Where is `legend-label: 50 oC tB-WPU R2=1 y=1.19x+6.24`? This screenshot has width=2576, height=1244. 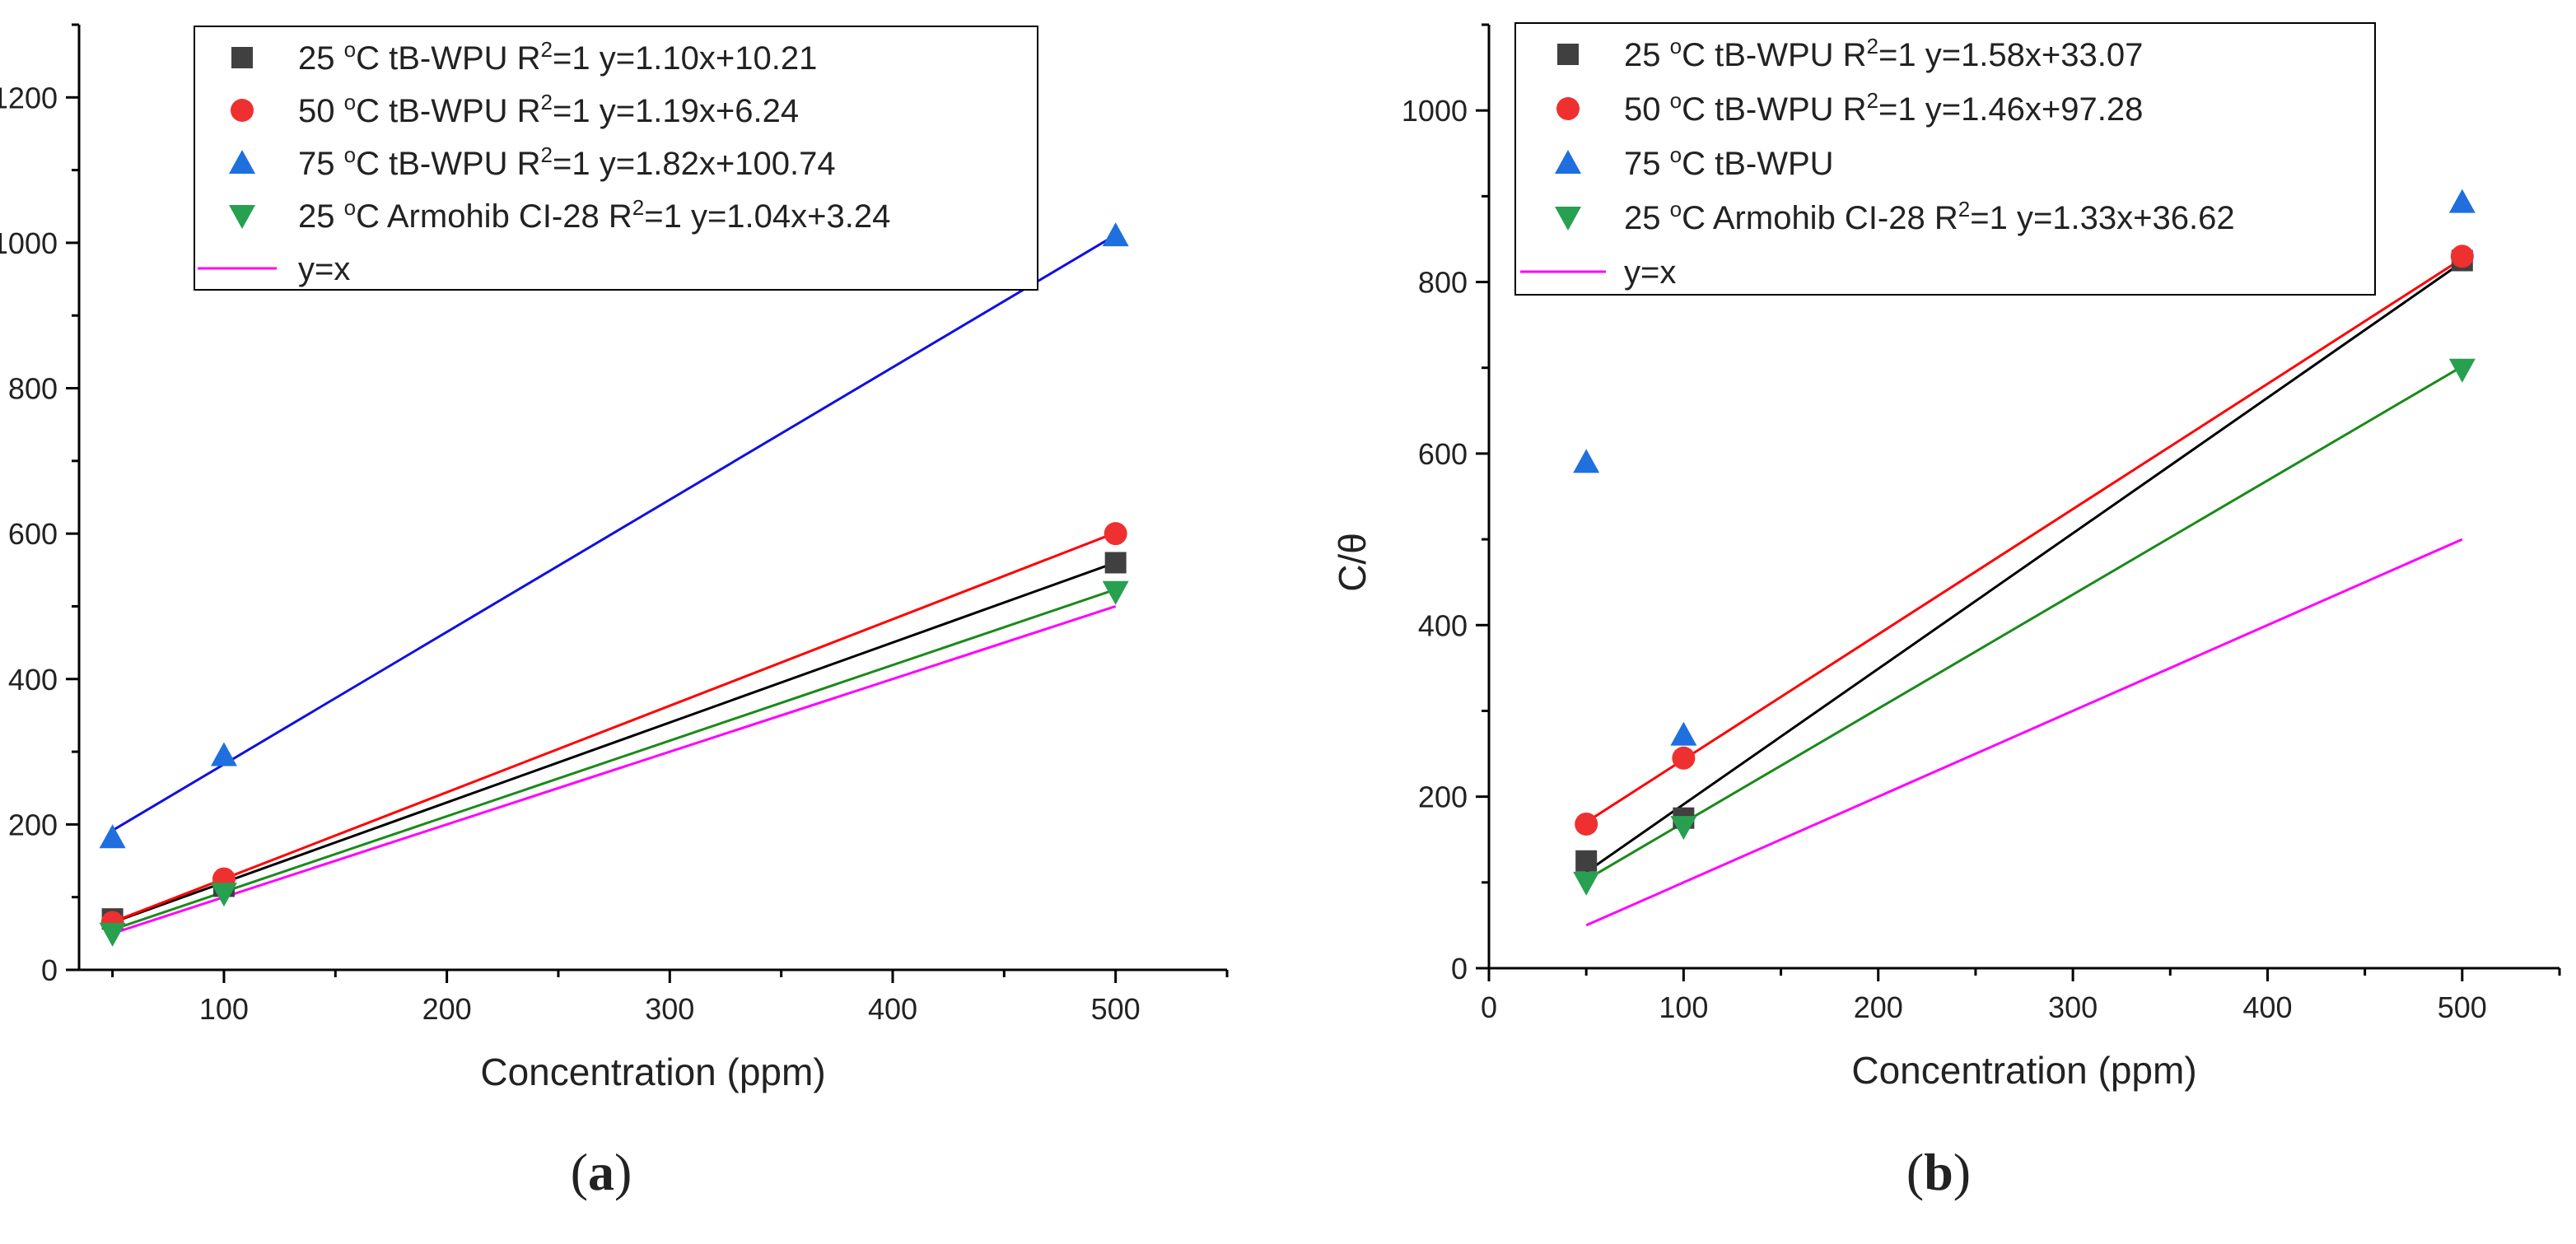 legend-label: 50 oC tB-WPU R2=1 y=1.19x+6.24 is located at coordinates (548, 109).